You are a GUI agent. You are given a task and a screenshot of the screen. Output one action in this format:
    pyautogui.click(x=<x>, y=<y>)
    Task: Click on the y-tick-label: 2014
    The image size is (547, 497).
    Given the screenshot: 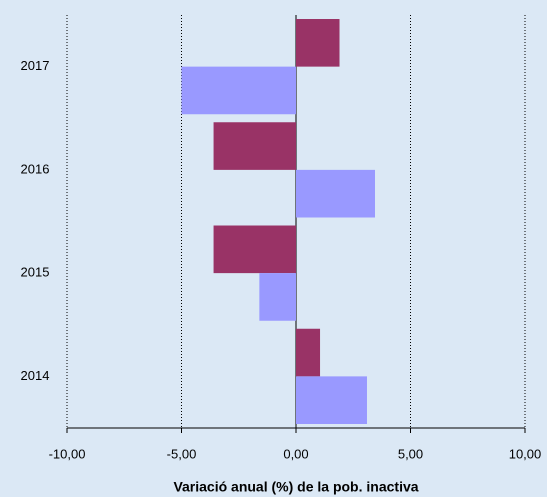 What is the action you would take?
    pyautogui.click(x=35, y=375)
    